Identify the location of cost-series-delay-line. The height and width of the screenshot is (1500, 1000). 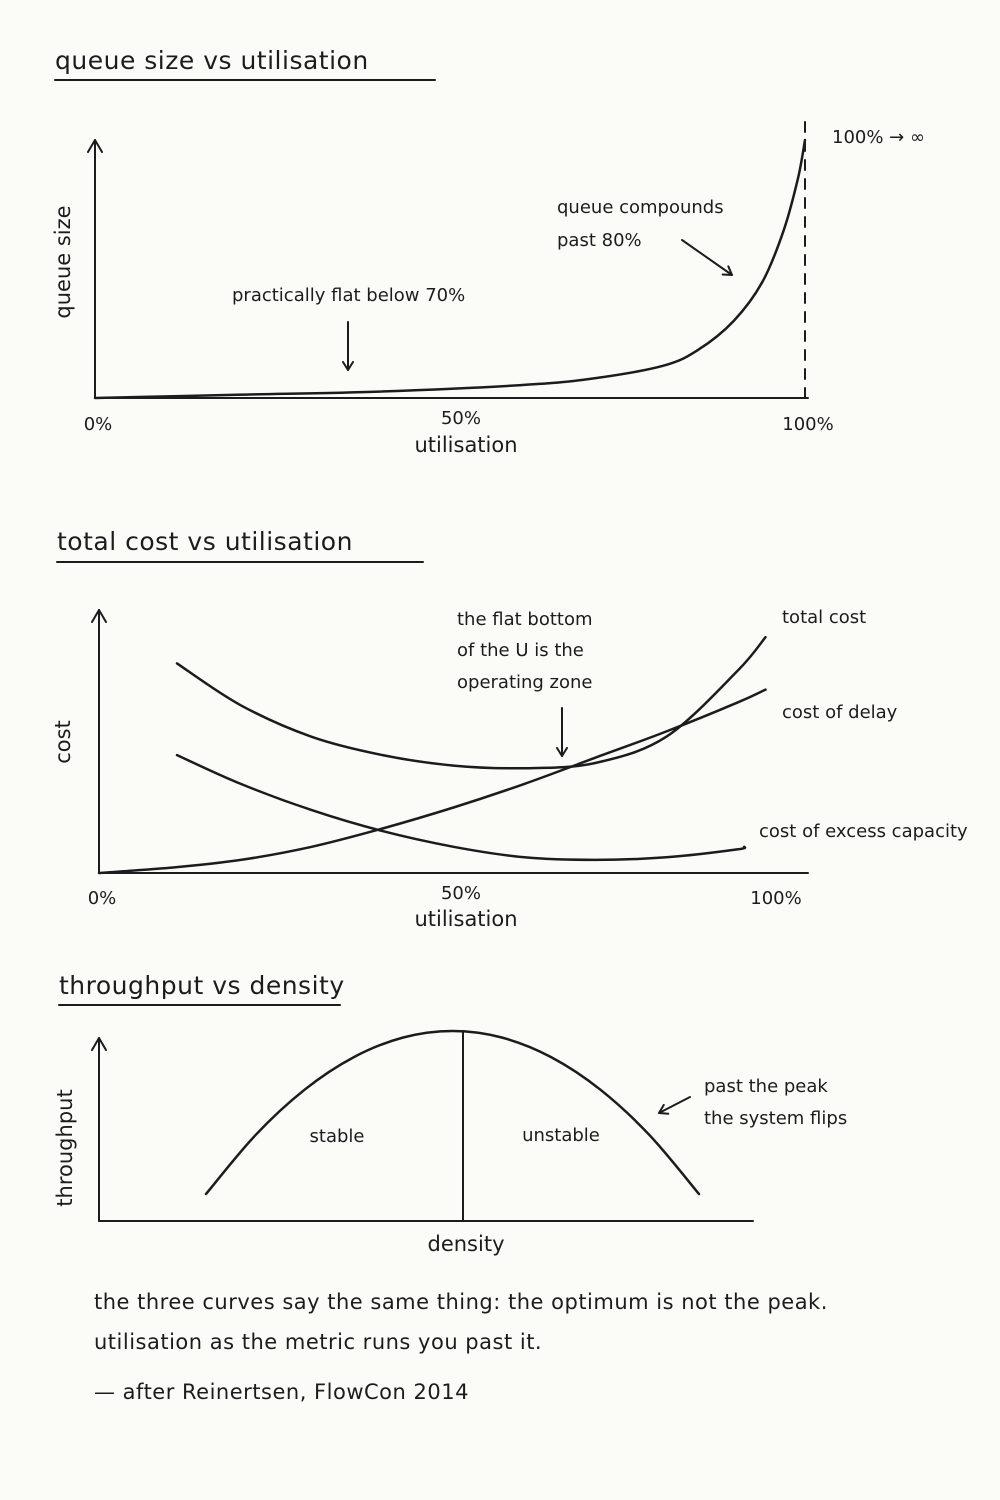
(432, 781).